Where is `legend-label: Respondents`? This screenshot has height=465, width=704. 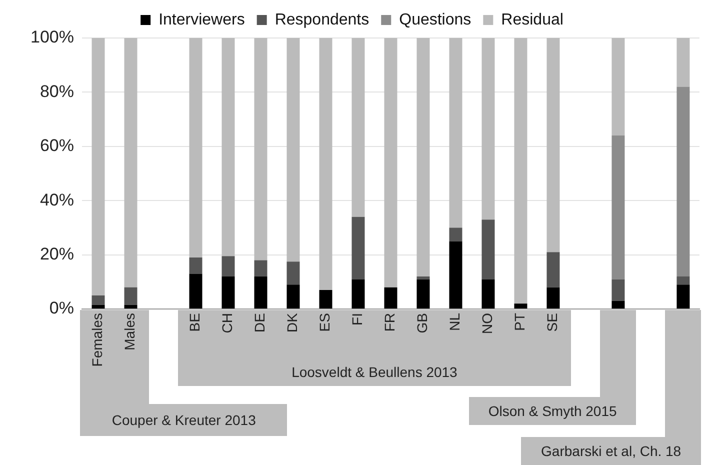 legend-label: Respondents is located at coordinates (322, 19).